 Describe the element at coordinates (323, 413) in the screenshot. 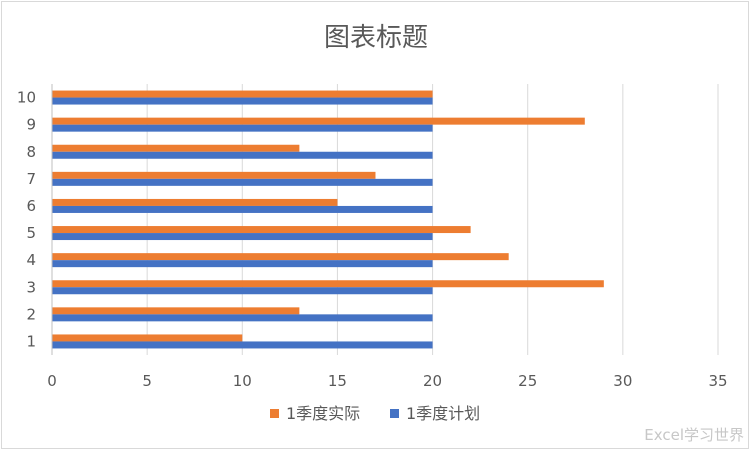

I see `legend-label-0: 1季度实际` at that location.